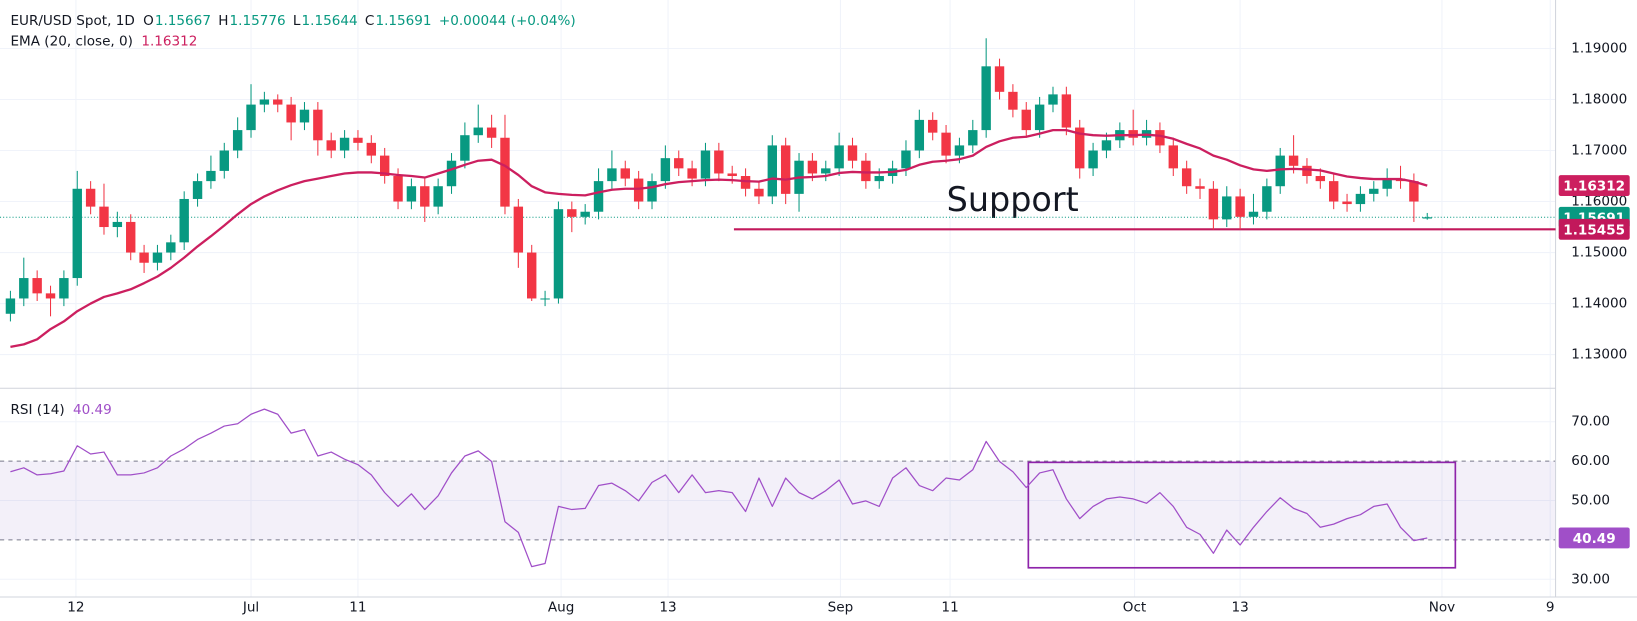 The width and height of the screenshot is (1637, 621). I want to click on ohlc-value: 1.15644, so click(330, 21).